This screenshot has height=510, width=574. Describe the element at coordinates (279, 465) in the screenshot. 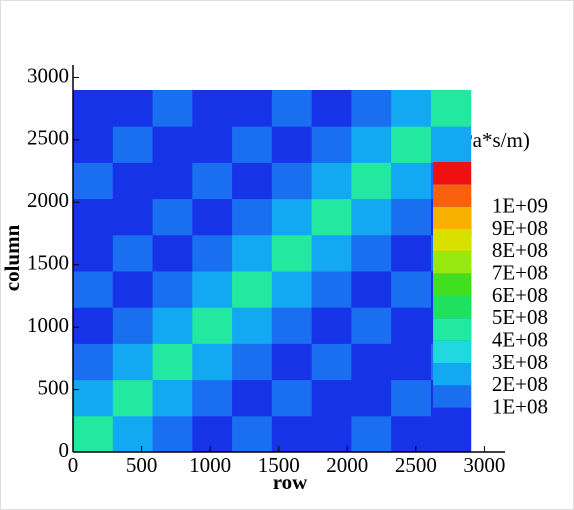

I see `x-tick-label: 1500` at that location.